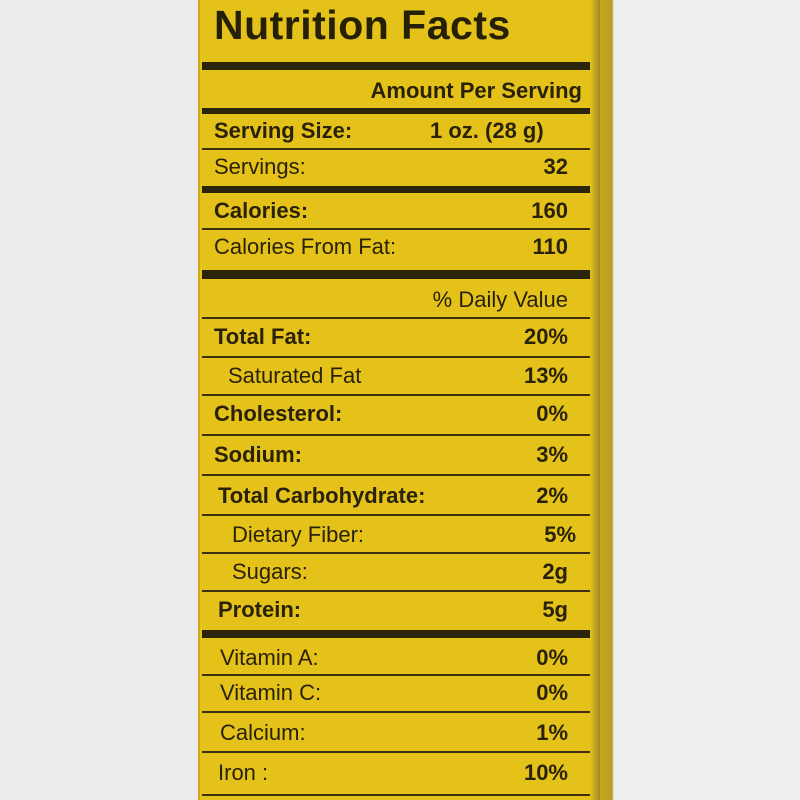 This screenshot has height=800, width=800. I want to click on nutrient-row: Sodium: 3%, so click(400, 455).